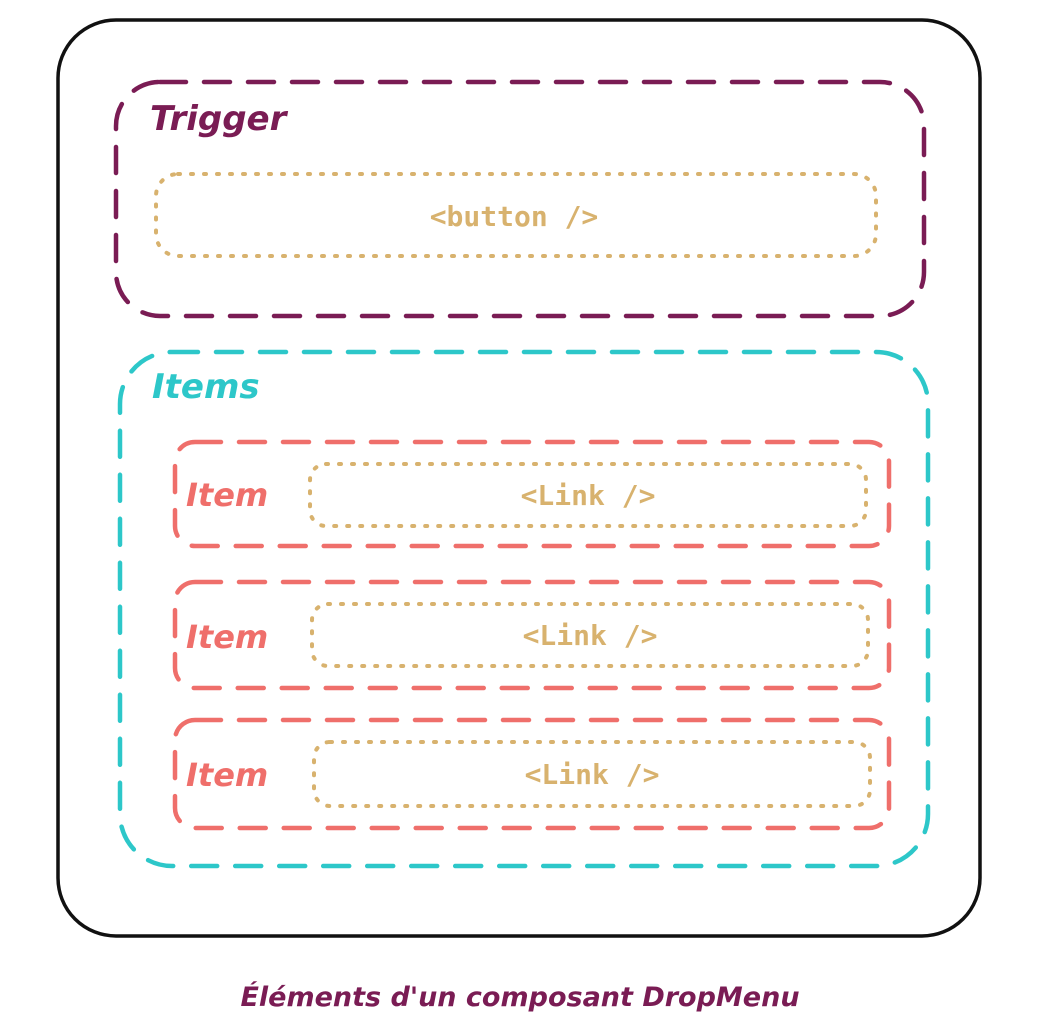 This screenshot has width=1040, height=1035. I want to click on button-element-box, so click(516, 215).